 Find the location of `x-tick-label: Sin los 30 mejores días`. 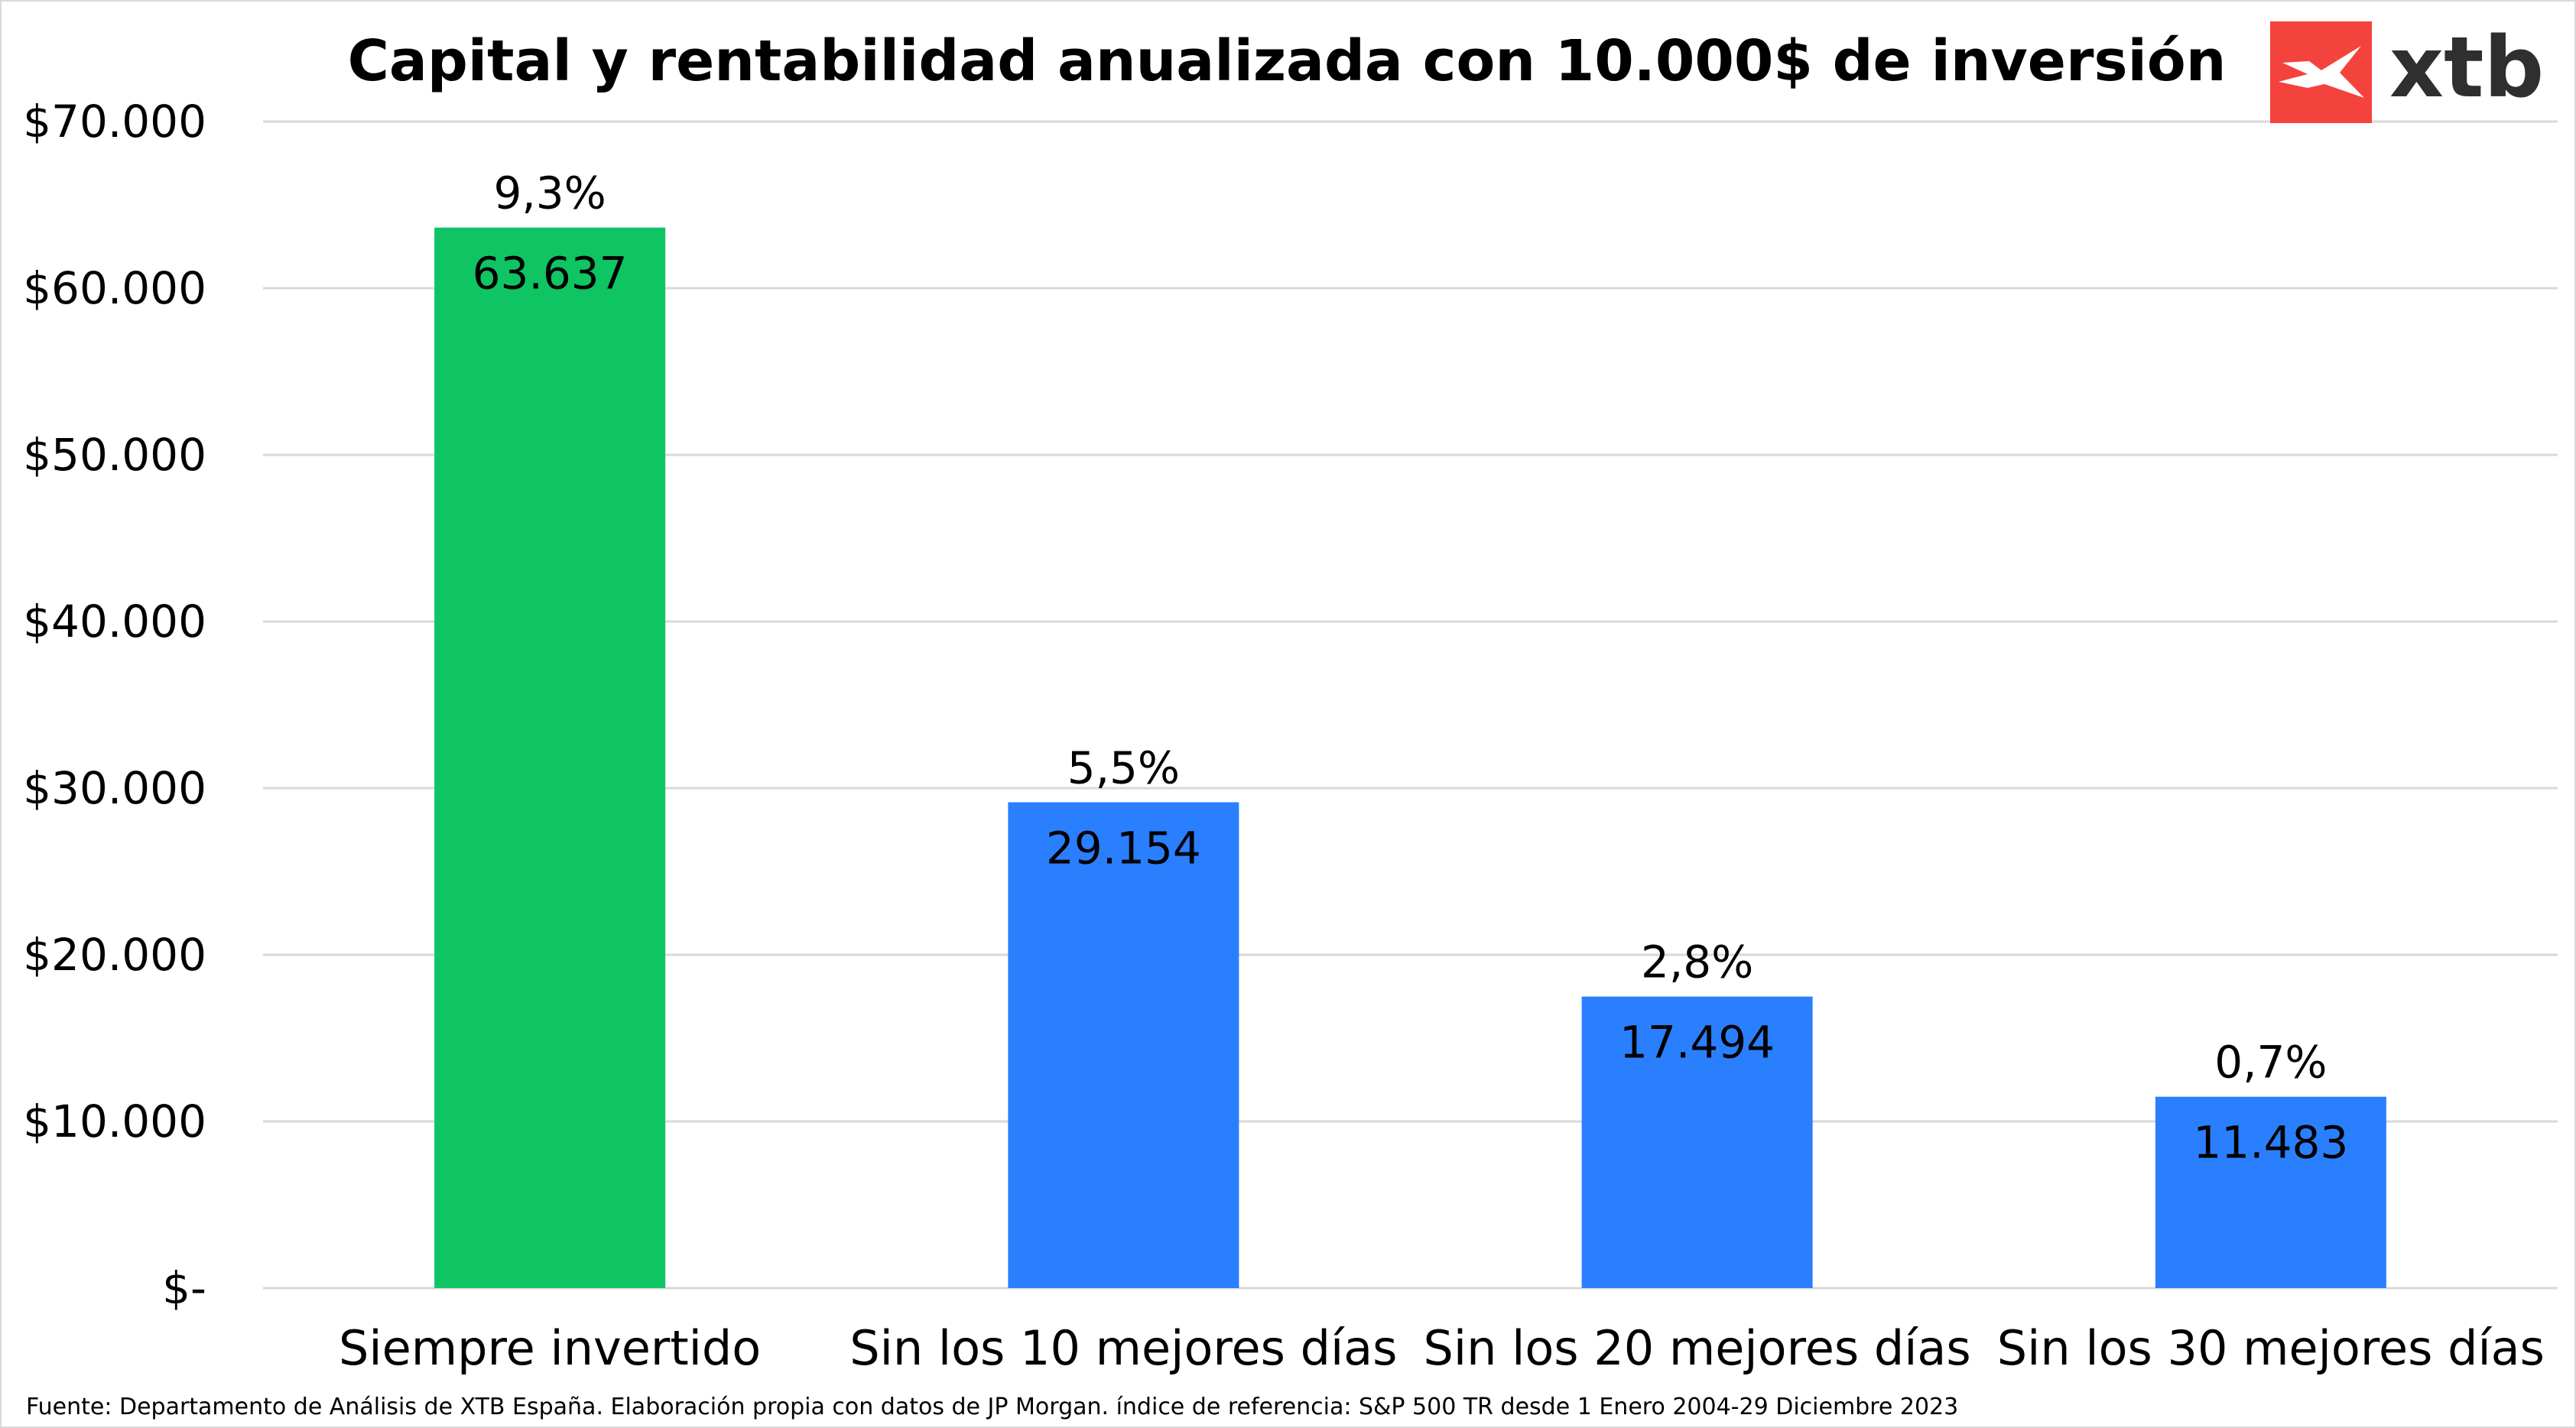

x-tick-label: Sin los 30 mejores días is located at coordinates (2271, 1348).